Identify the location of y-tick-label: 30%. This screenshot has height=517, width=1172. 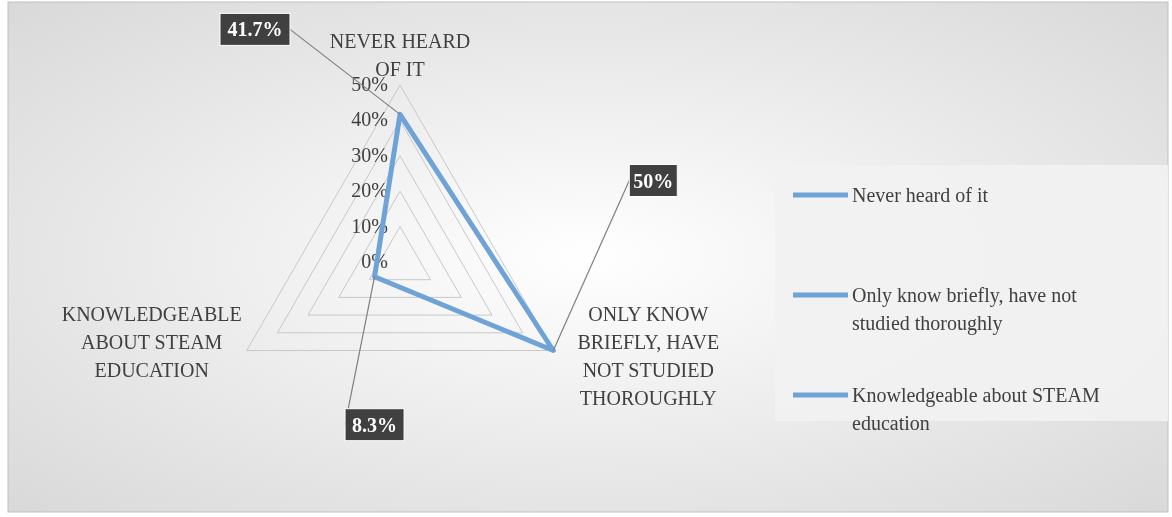
(369, 154).